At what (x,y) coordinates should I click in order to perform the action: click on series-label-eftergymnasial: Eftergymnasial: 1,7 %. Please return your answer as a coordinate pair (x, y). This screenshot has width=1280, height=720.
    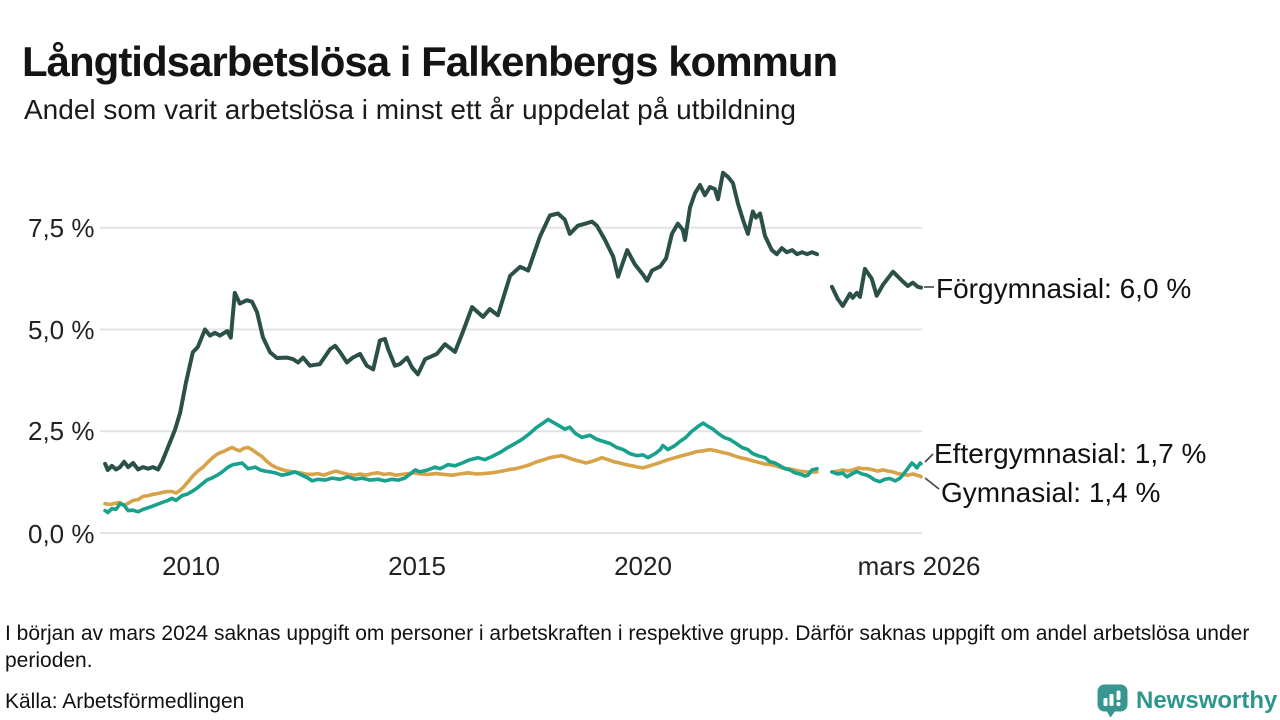
    Looking at the image, I should click on (1070, 453).